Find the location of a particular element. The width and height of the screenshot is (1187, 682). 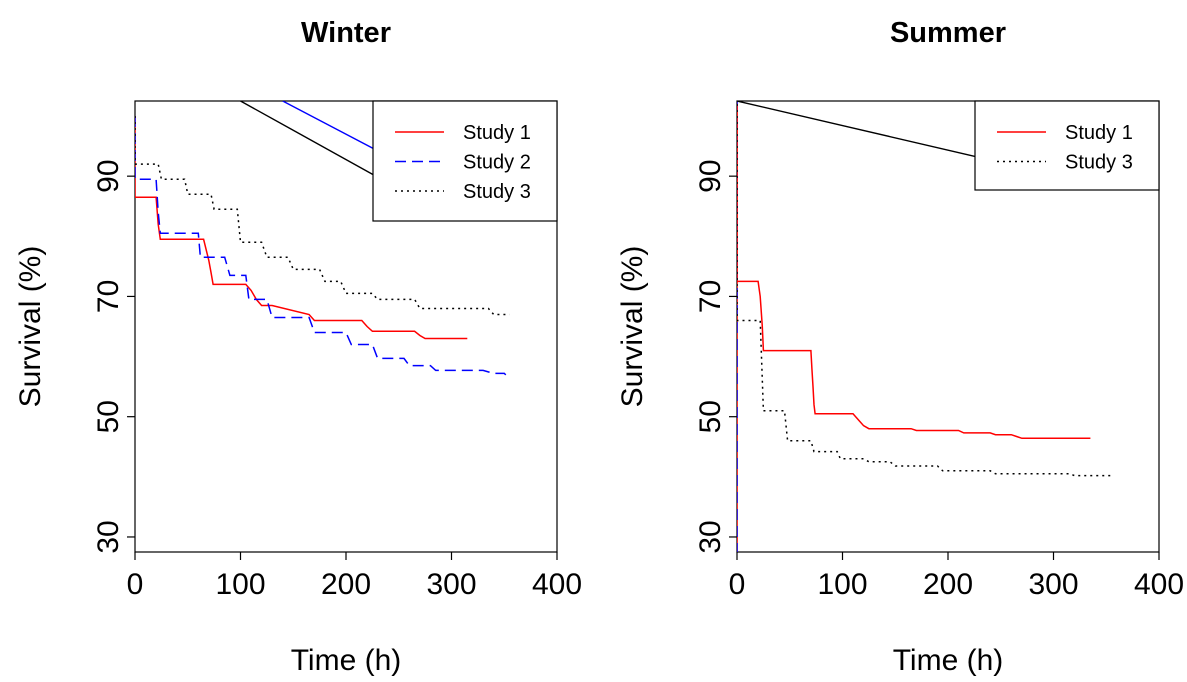

winter-x-tick-label: 200 is located at coordinates (346, 584).